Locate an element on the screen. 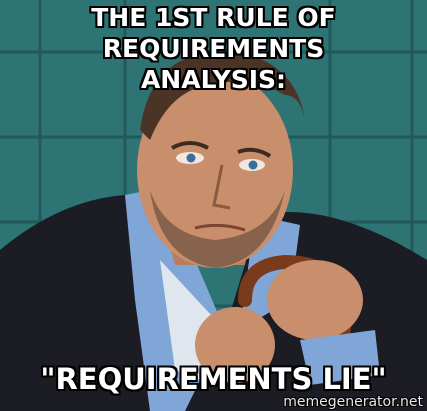  top-caption-line-2: ANALYSIS: is located at coordinates (213, 79).